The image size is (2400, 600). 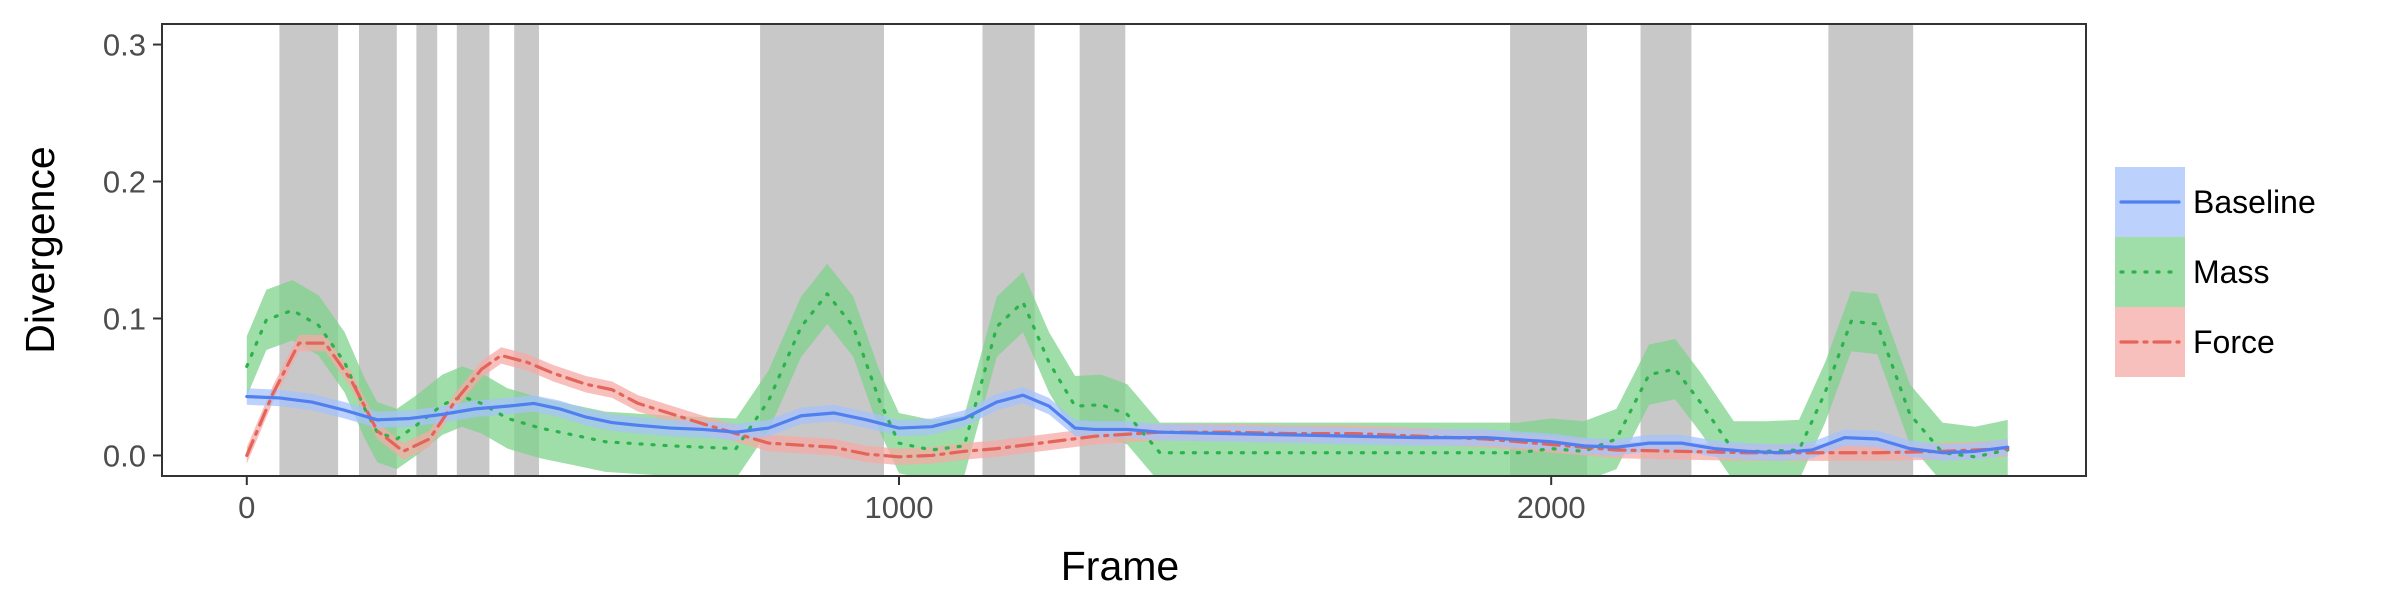 I want to click on x-tick-label: 2000, so click(x=1551, y=507).